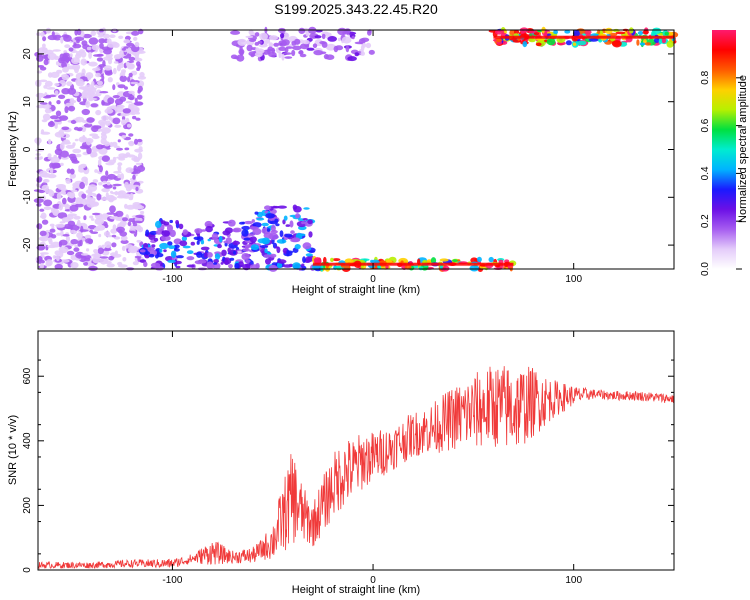 This screenshot has width=750, height=600. What do you see at coordinates (27, 505) in the screenshot?
I see `snr-y-tick-label: 200` at bounding box center [27, 505].